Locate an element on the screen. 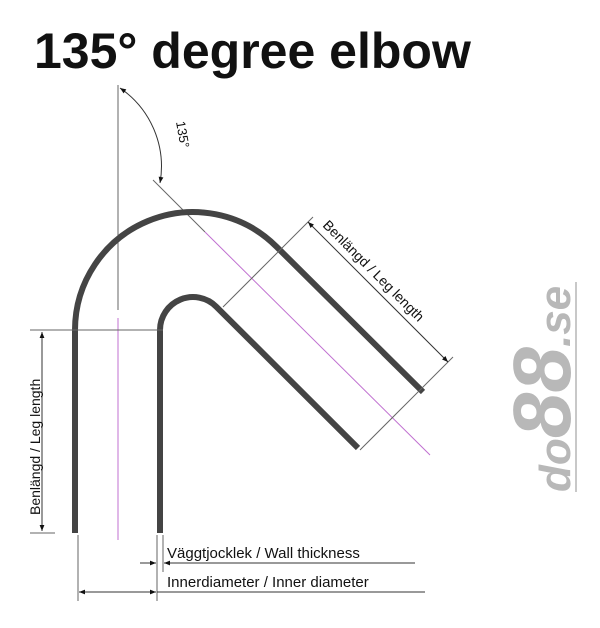 The width and height of the screenshot is (600, 628). svg-text: do88.se is located at coordinates (542, 389).